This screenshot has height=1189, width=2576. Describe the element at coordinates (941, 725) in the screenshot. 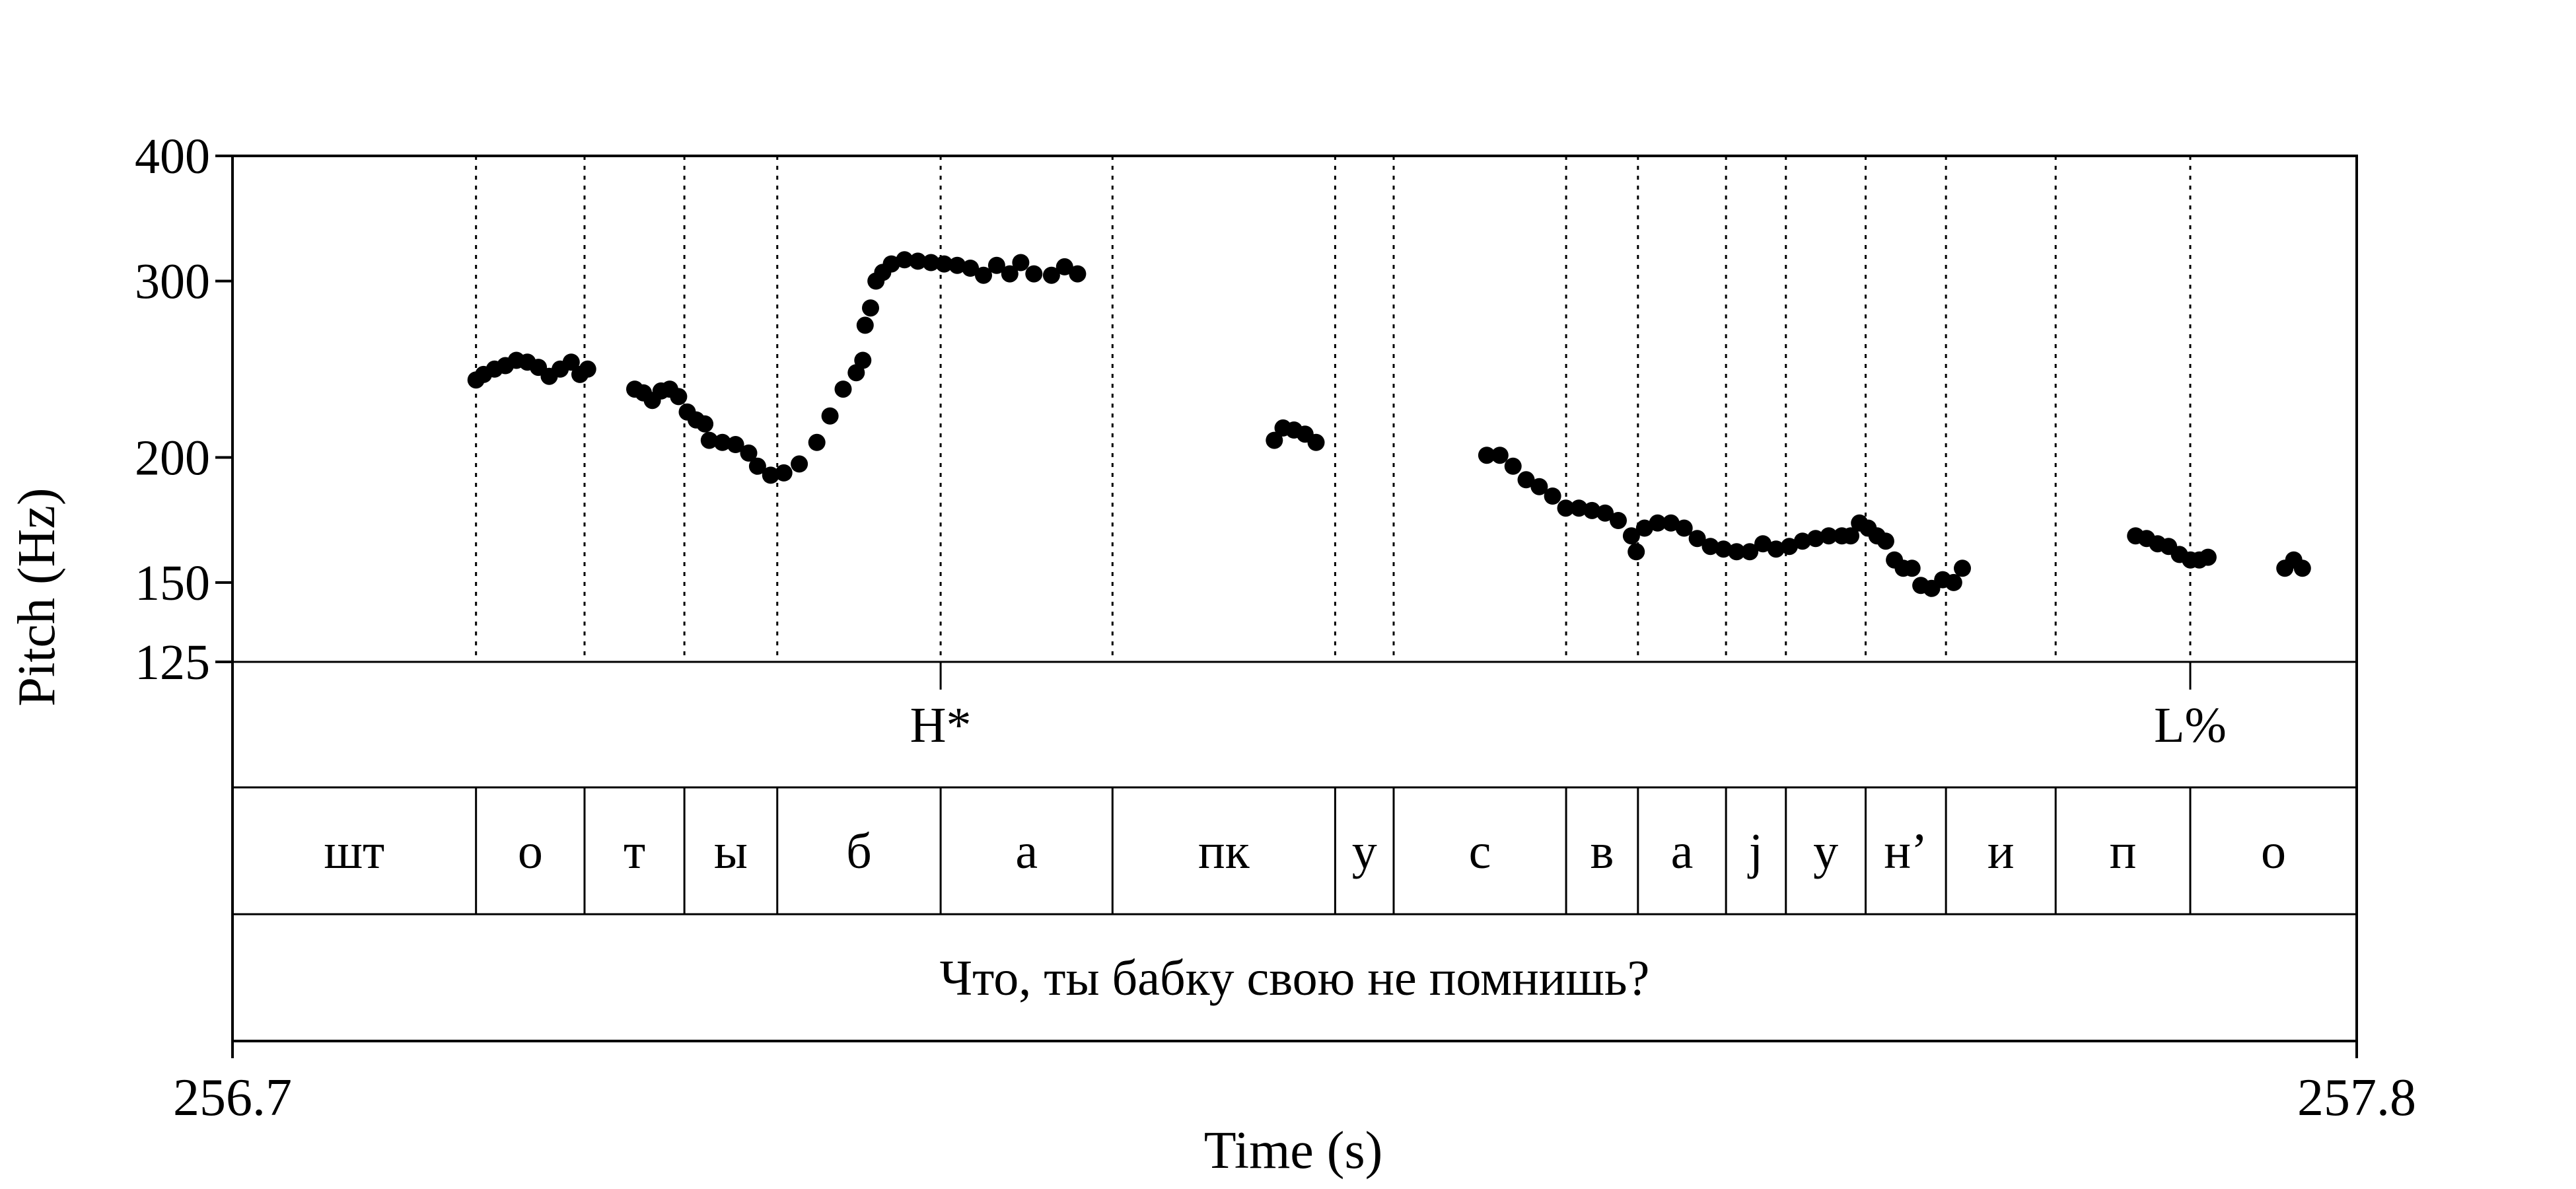

I see `tone-label: H*` at that location.